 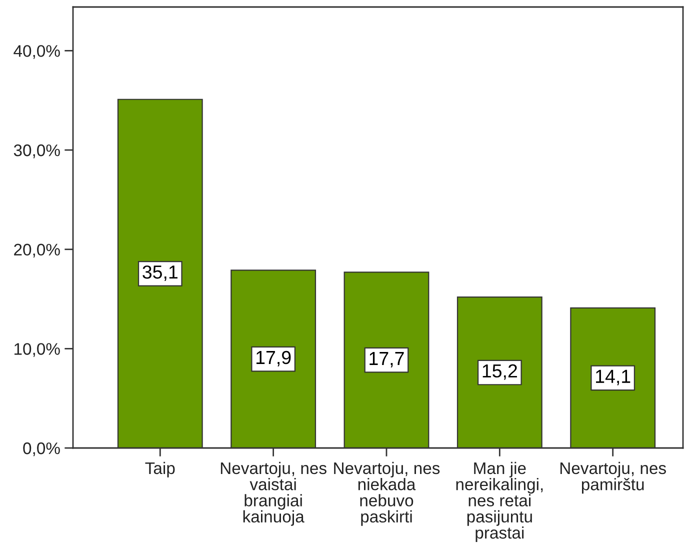 I want to click on y-tick-label: 30,0%, so click(x=37, y=151).